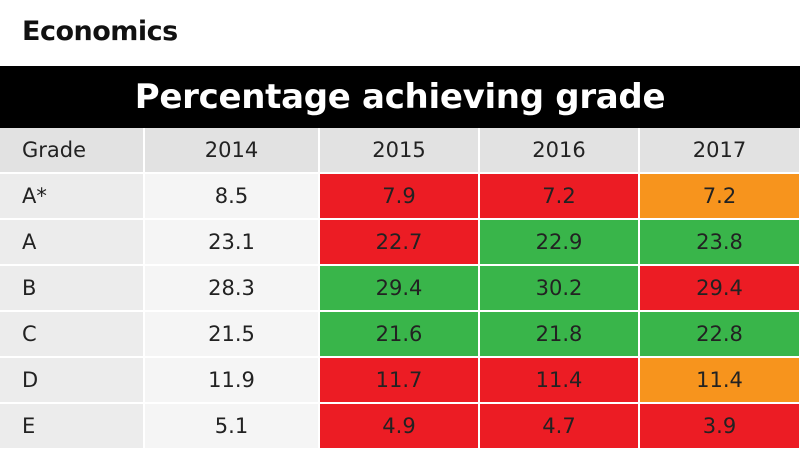  What do you see at coordinates (232, 288) in the screenshot?
I see `value-cell-2014: 28.3` at bounding box center [232, 288].